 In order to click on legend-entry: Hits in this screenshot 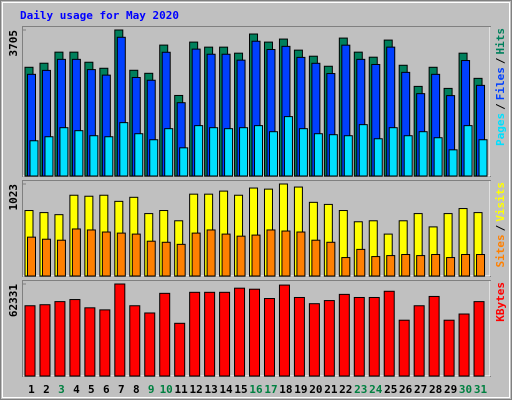, I will do `click(500, 41)`.